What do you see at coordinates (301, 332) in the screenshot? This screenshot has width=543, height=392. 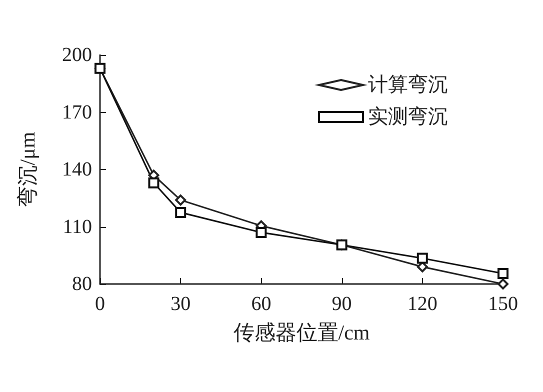 I see `x-axis-title: 传感器位置/cm` at bounding box center [301, 332].